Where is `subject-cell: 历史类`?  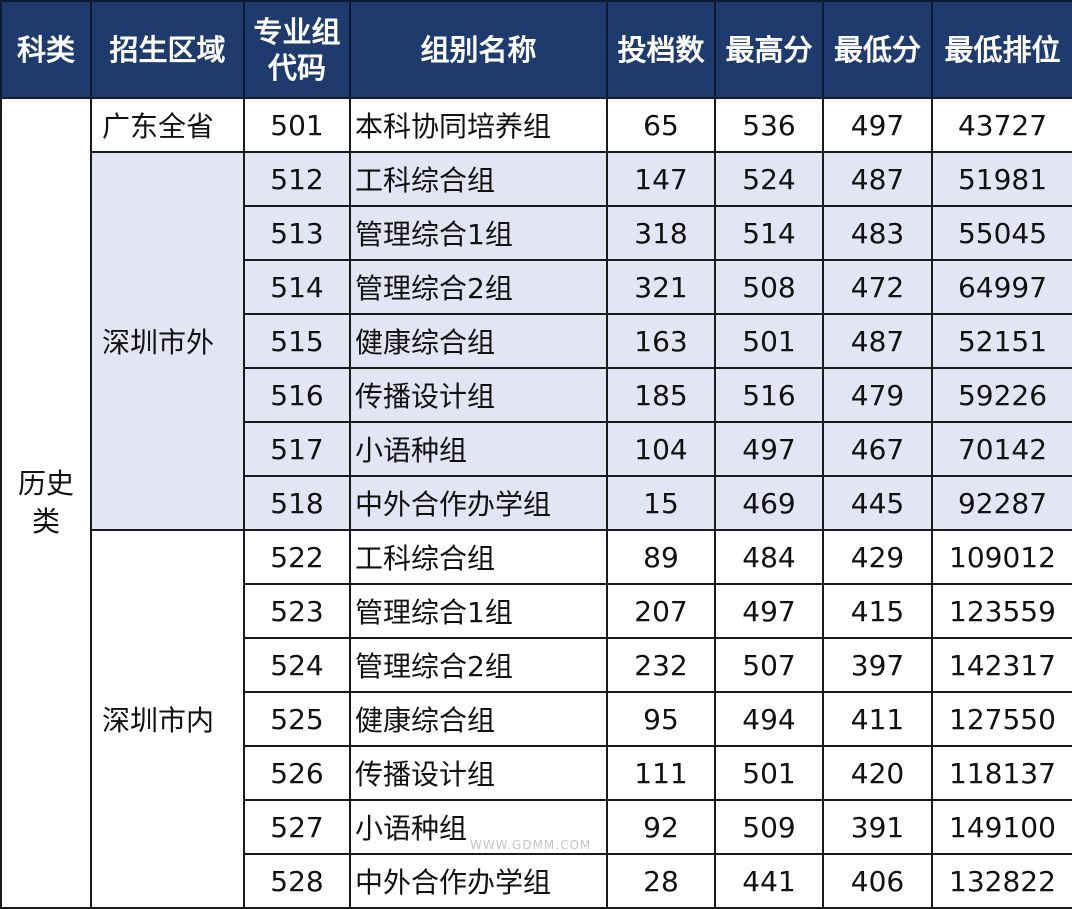 subject-cell: 历史类 is located at coordinates (46, 503).